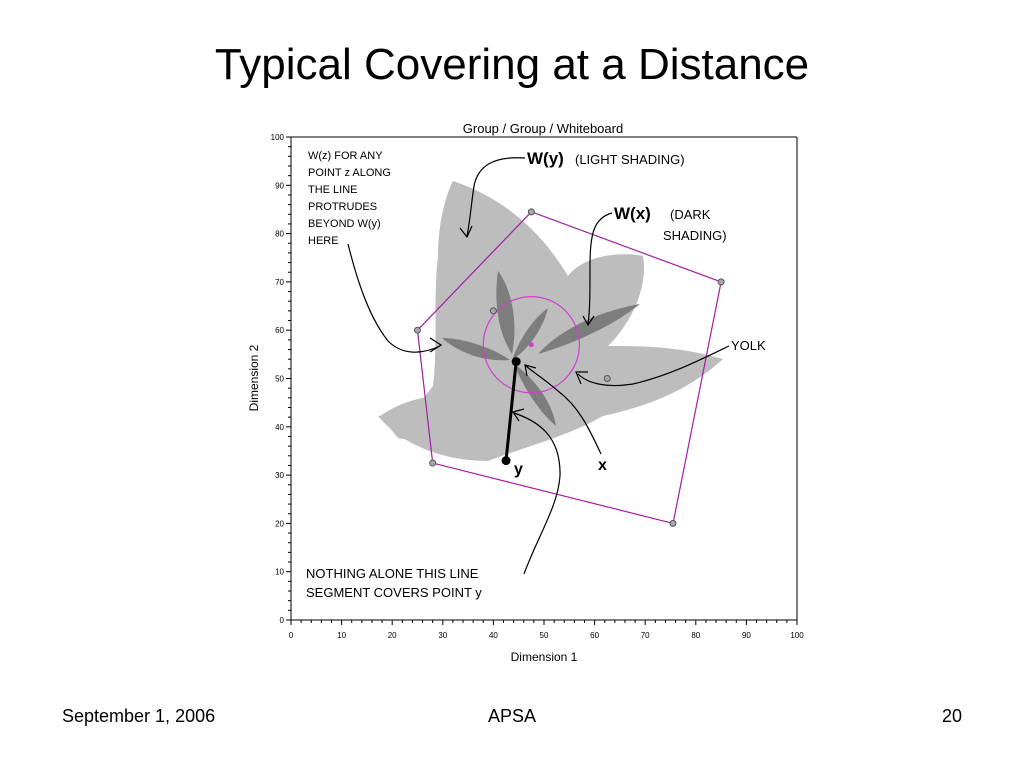 This screenshot has width=1024, height=768. What do you see at coordinates (695, 235) in the screenshot?
I see `wx-description-2: SHADING)` at bounding box center [695, 235].